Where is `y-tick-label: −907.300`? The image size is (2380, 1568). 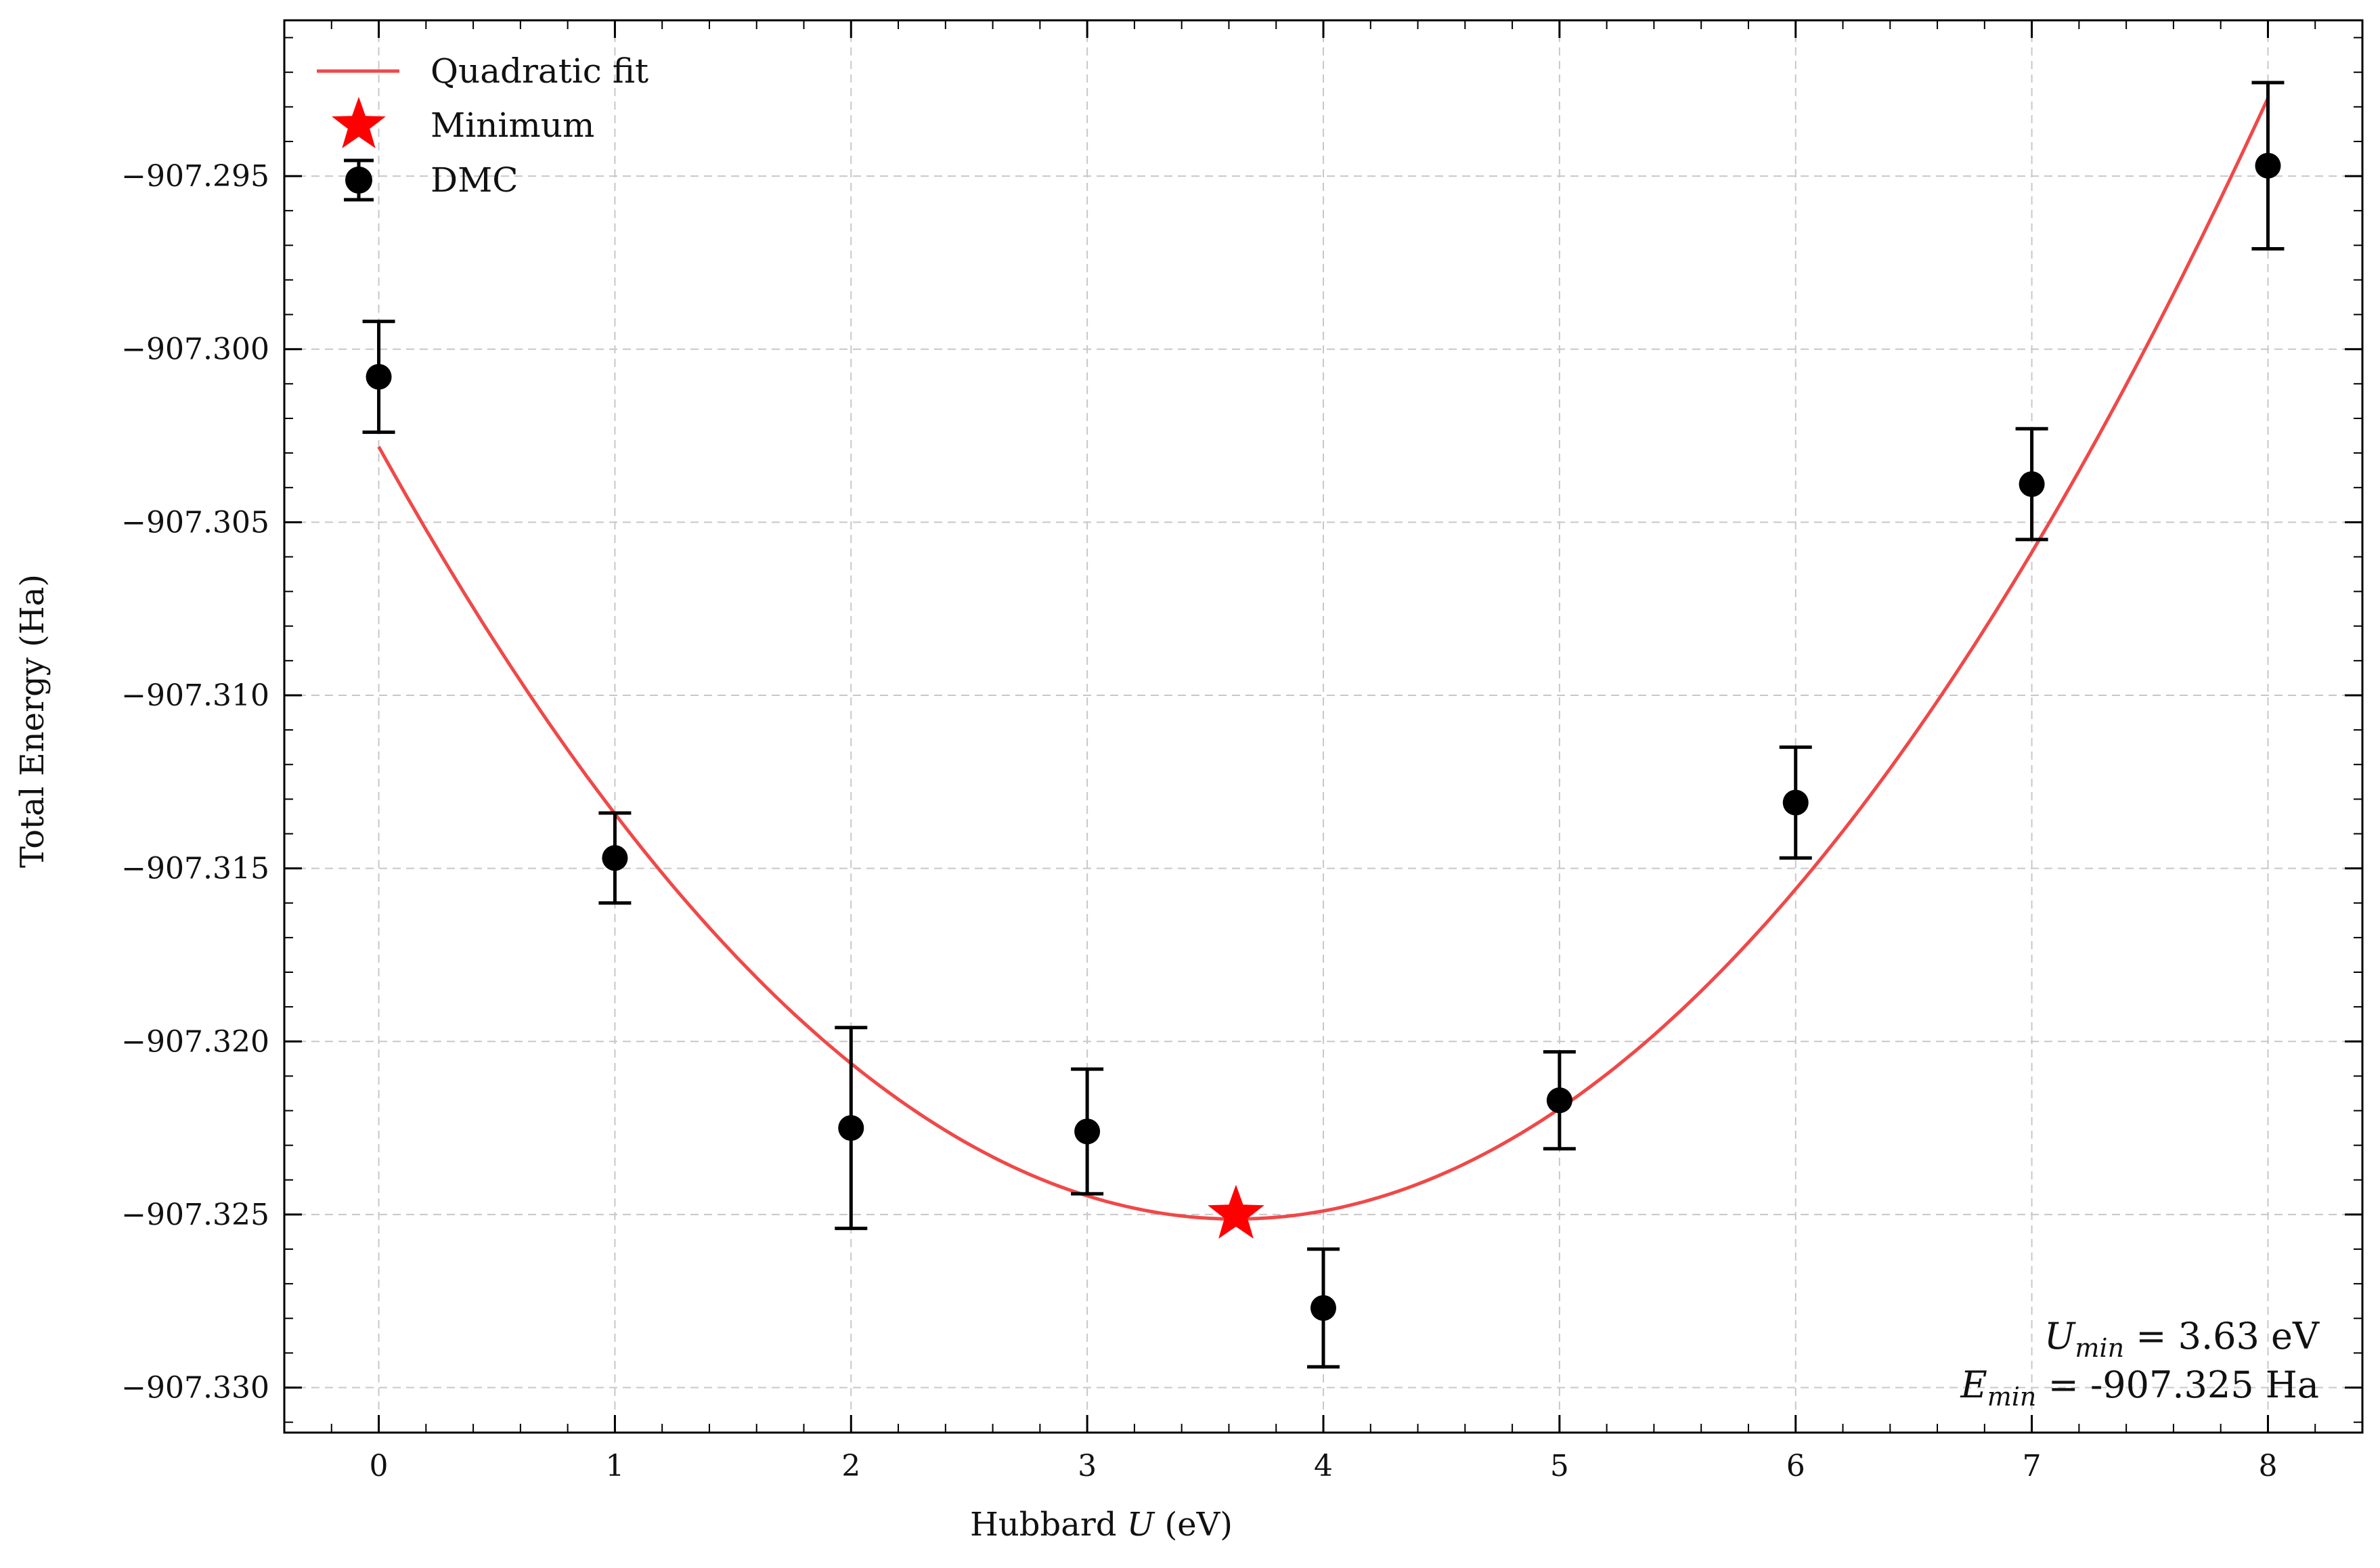
y-tick-label: −907.300 is located at coordinates (195, 349).